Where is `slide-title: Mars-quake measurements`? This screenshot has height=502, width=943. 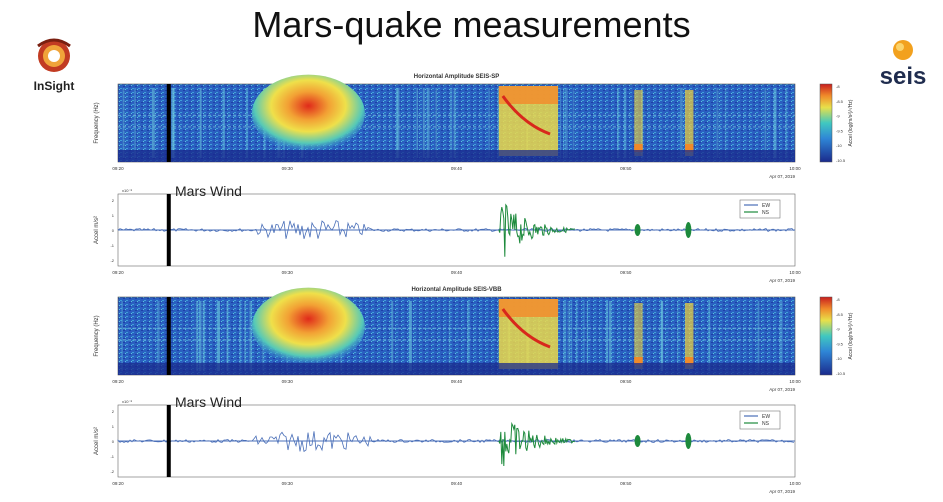 slide-title: Mars-quake measurements is located at coordinates (471, 24).